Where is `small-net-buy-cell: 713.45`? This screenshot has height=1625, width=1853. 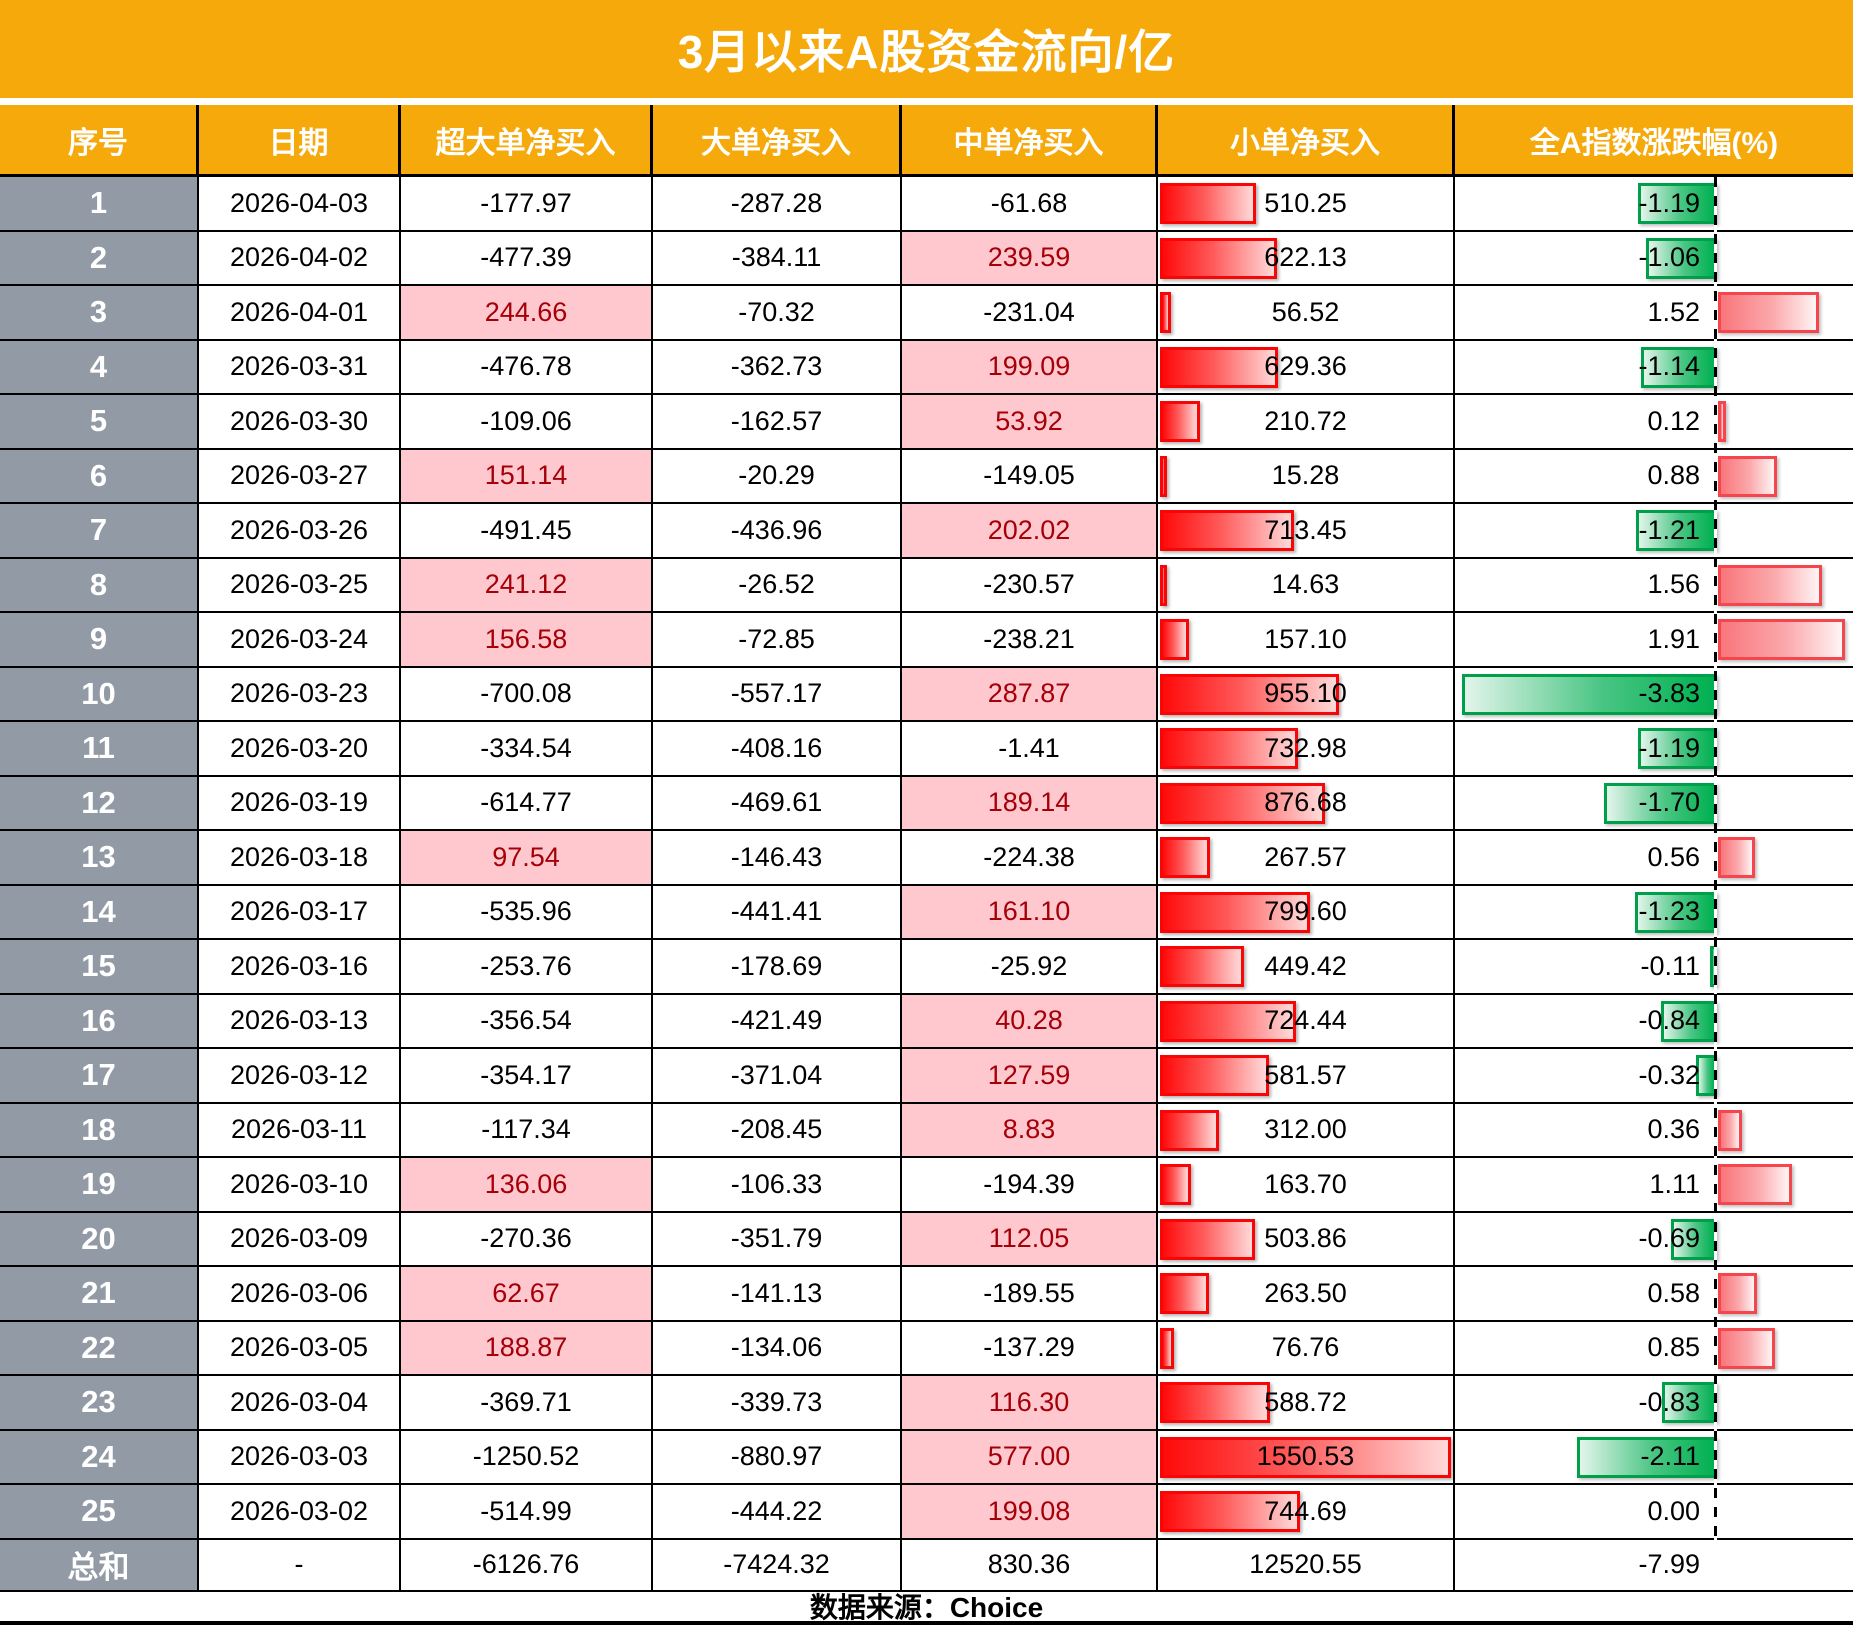
small-net-buy-cell: 713.45 is located at coordinates (1306, 531).